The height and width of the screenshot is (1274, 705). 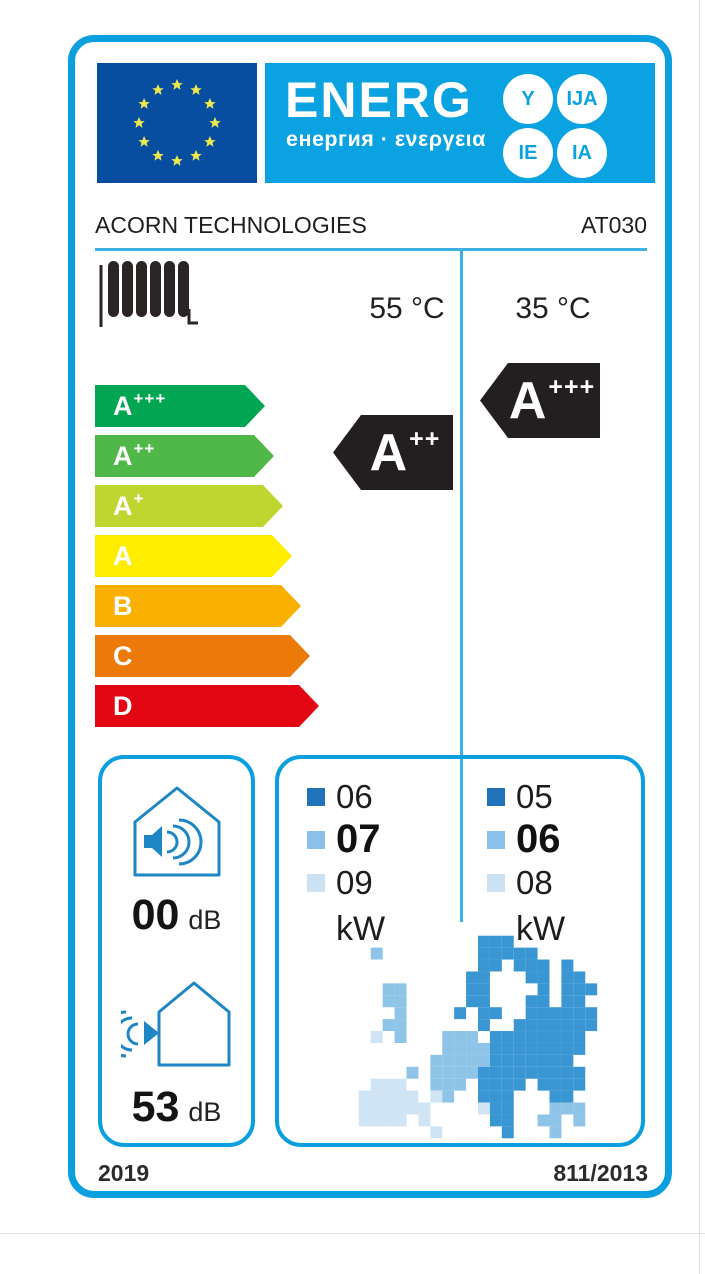 I want to click on column-divider, so click(x=461, y=586).